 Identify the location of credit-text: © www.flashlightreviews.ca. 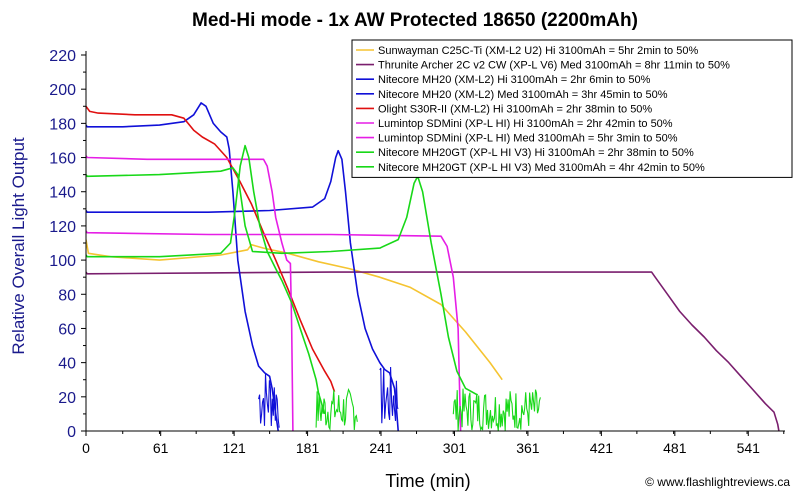
(717, 482).